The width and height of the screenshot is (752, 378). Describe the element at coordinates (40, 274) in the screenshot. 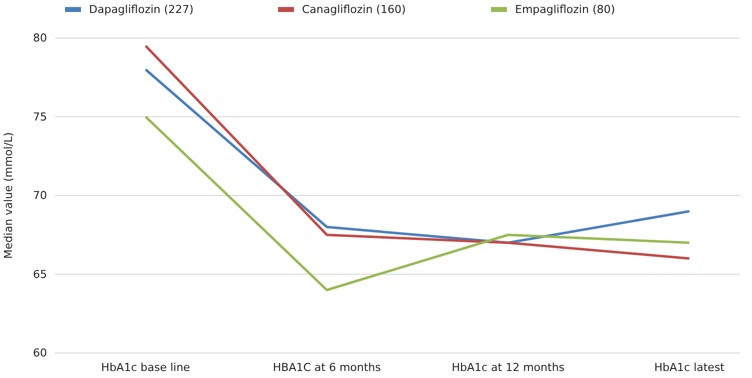

I see `y-tick-label: 65` at that location.